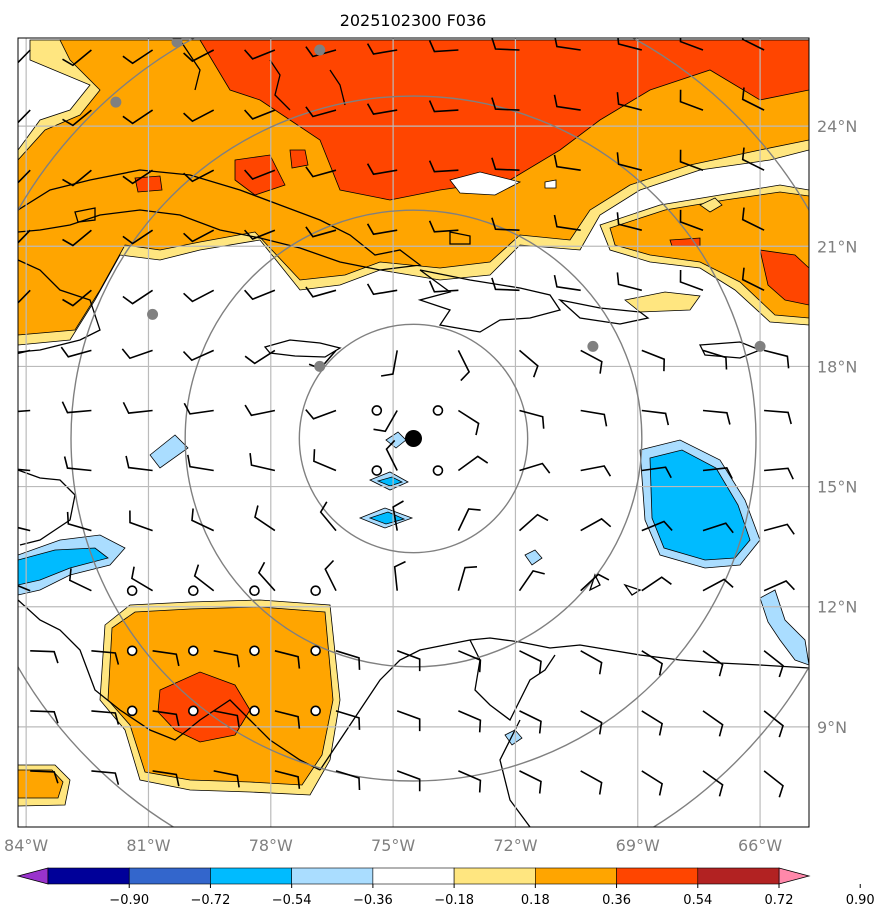  What do you see at coordinates (211, 900) in the screenshot?
I see `colorbar-tick-label: −0.72` at bounding box center [211, 900].